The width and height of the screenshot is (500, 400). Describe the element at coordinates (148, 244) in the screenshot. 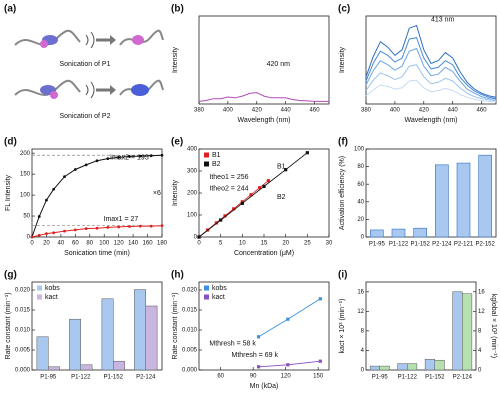

I see `x-tick-label: 160` at that location.